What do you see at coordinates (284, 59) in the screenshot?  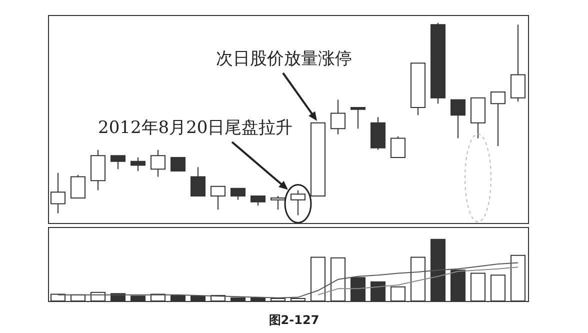 I see `annotation: 次日股价放量涨停` at bounding box center [284, 59].